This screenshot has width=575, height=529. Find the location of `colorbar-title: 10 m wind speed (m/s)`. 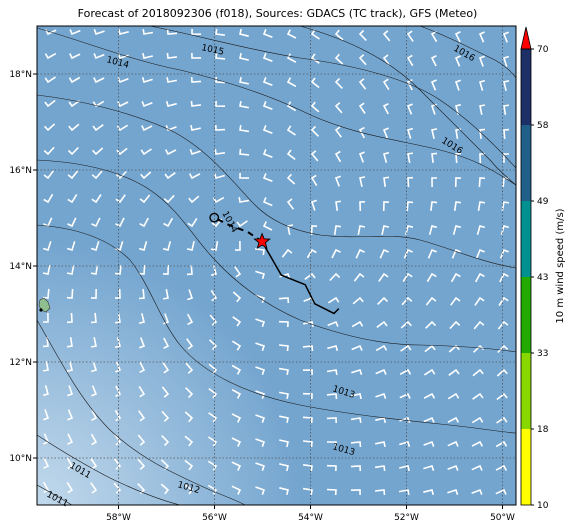

colorbar-title: 10 m wind speed (m/s) is located at coordinates (560, 265).